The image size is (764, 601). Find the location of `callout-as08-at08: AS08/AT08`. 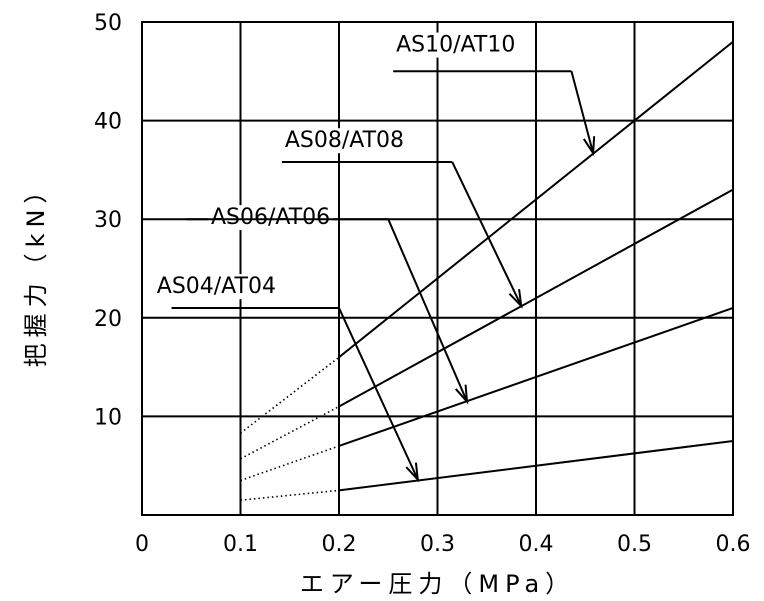

callout-as08-at08: AS08/AT08 is located at coordinates (402, 218).